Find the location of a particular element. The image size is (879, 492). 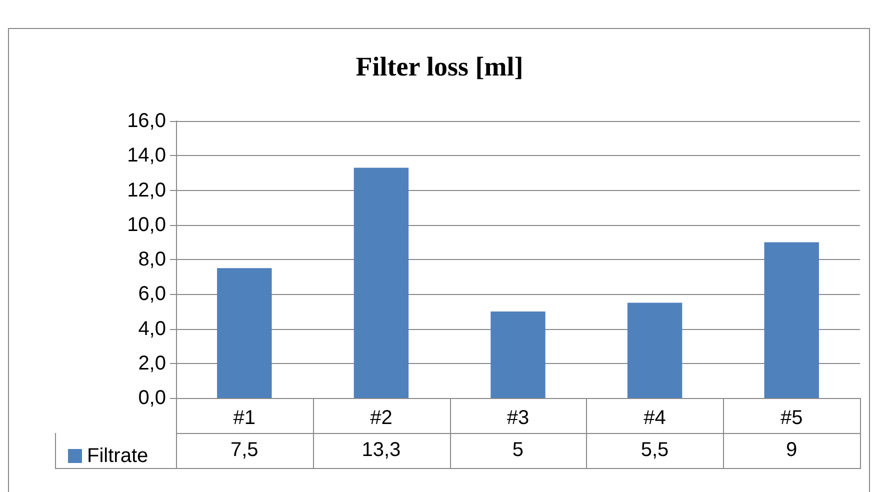

y-tick-label: 4,0 is located at coordinates (152, 329).